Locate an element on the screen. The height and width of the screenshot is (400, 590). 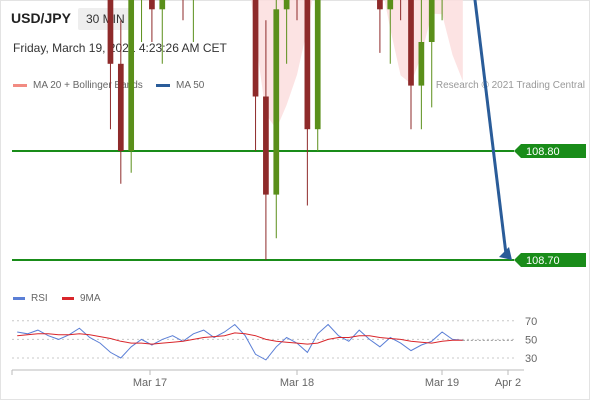
support-tag-108.70 is located at coordinates (550, 260).